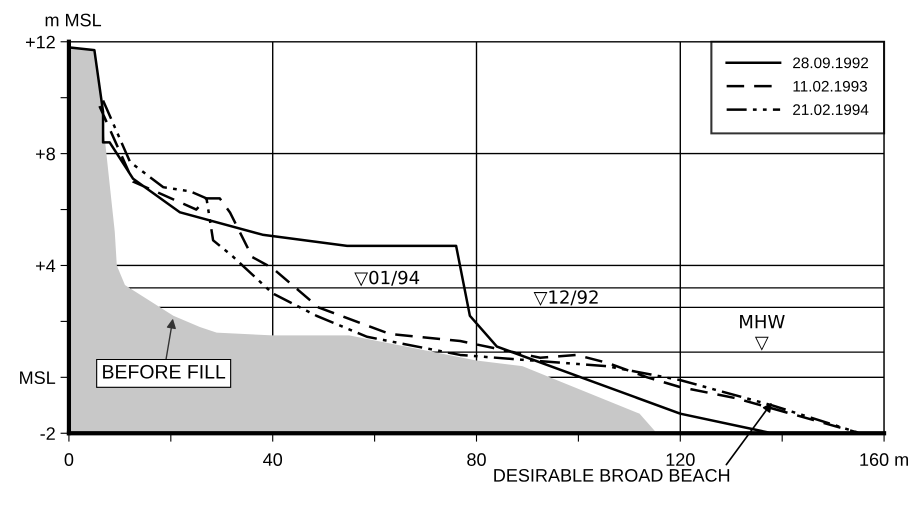 The width and height of the screenshot is (919, 522). What do you see at coordinates (476, 459) in the screenshot?
I see `x-tick-label: 80` at bounding box center [476, 459].